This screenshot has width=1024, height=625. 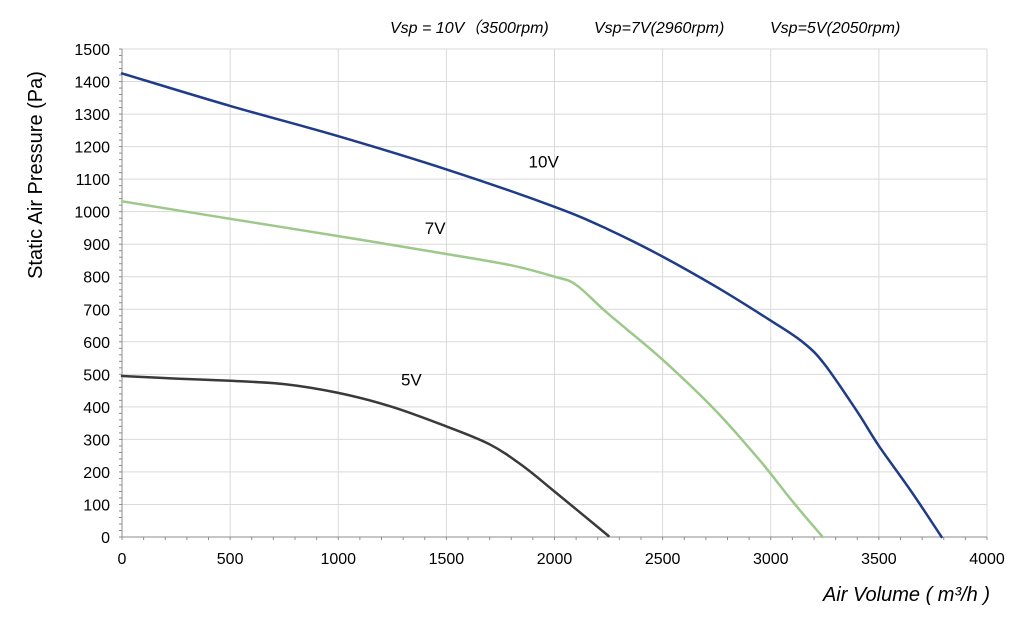 I want to click on y-tick-label: 0, so click(x=105, y=538).